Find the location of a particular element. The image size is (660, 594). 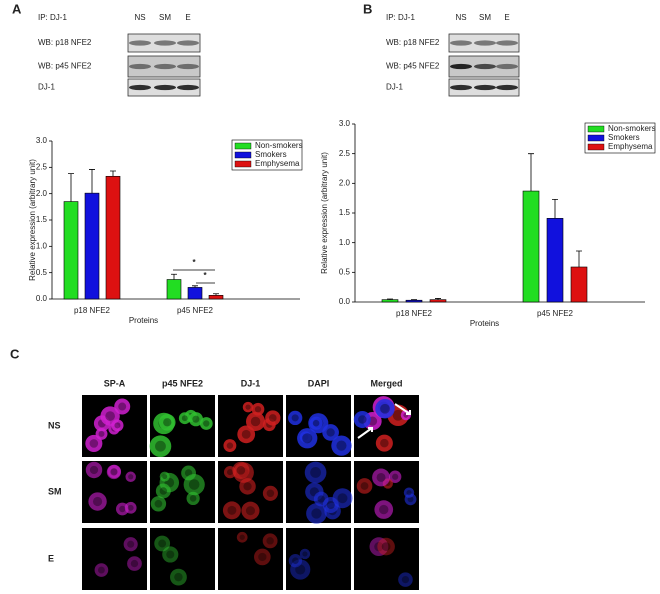

micrograph is located at coordinates (182, 559).